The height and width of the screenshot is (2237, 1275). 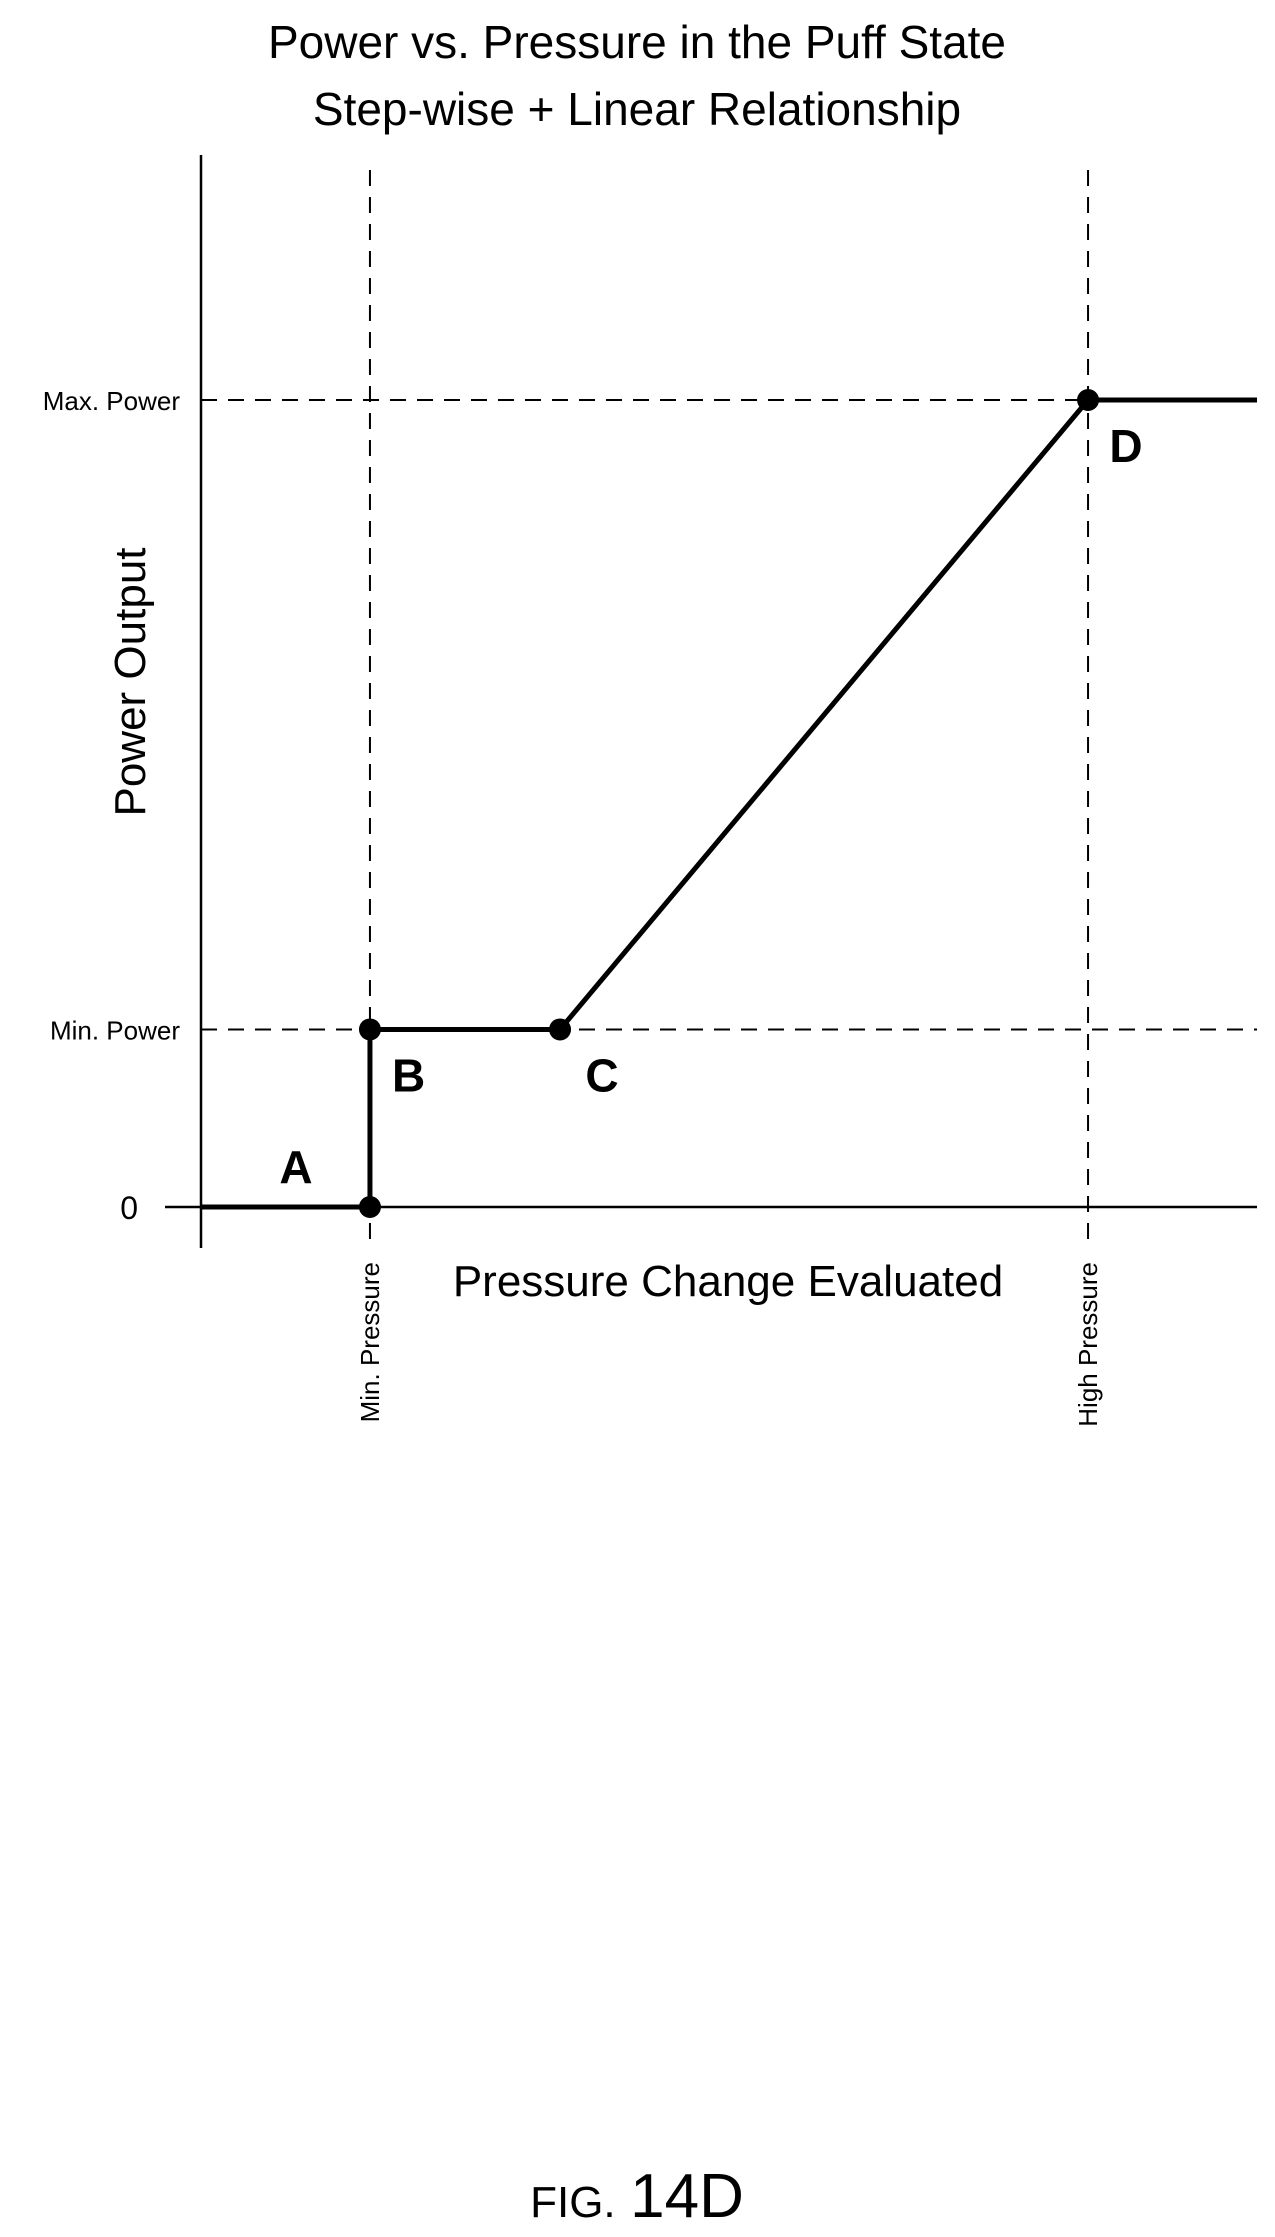 I want to click on point-label-c: C, so click(x=601, y=1075).